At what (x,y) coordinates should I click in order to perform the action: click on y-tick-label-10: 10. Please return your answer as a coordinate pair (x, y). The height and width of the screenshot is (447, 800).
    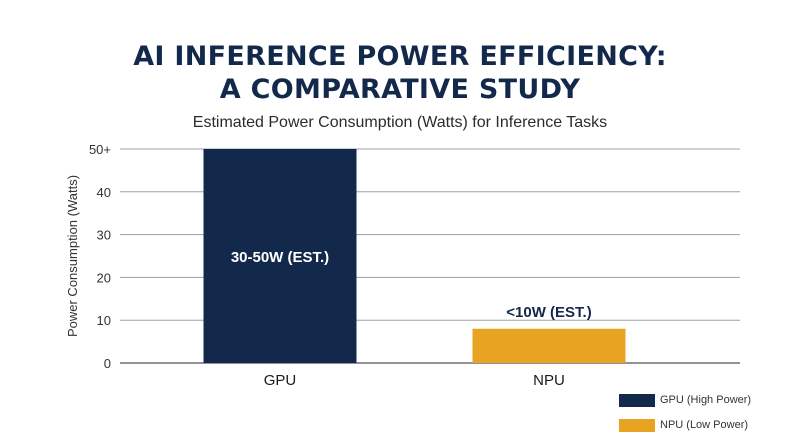
    Looking at the image, I should click on (104, 320).